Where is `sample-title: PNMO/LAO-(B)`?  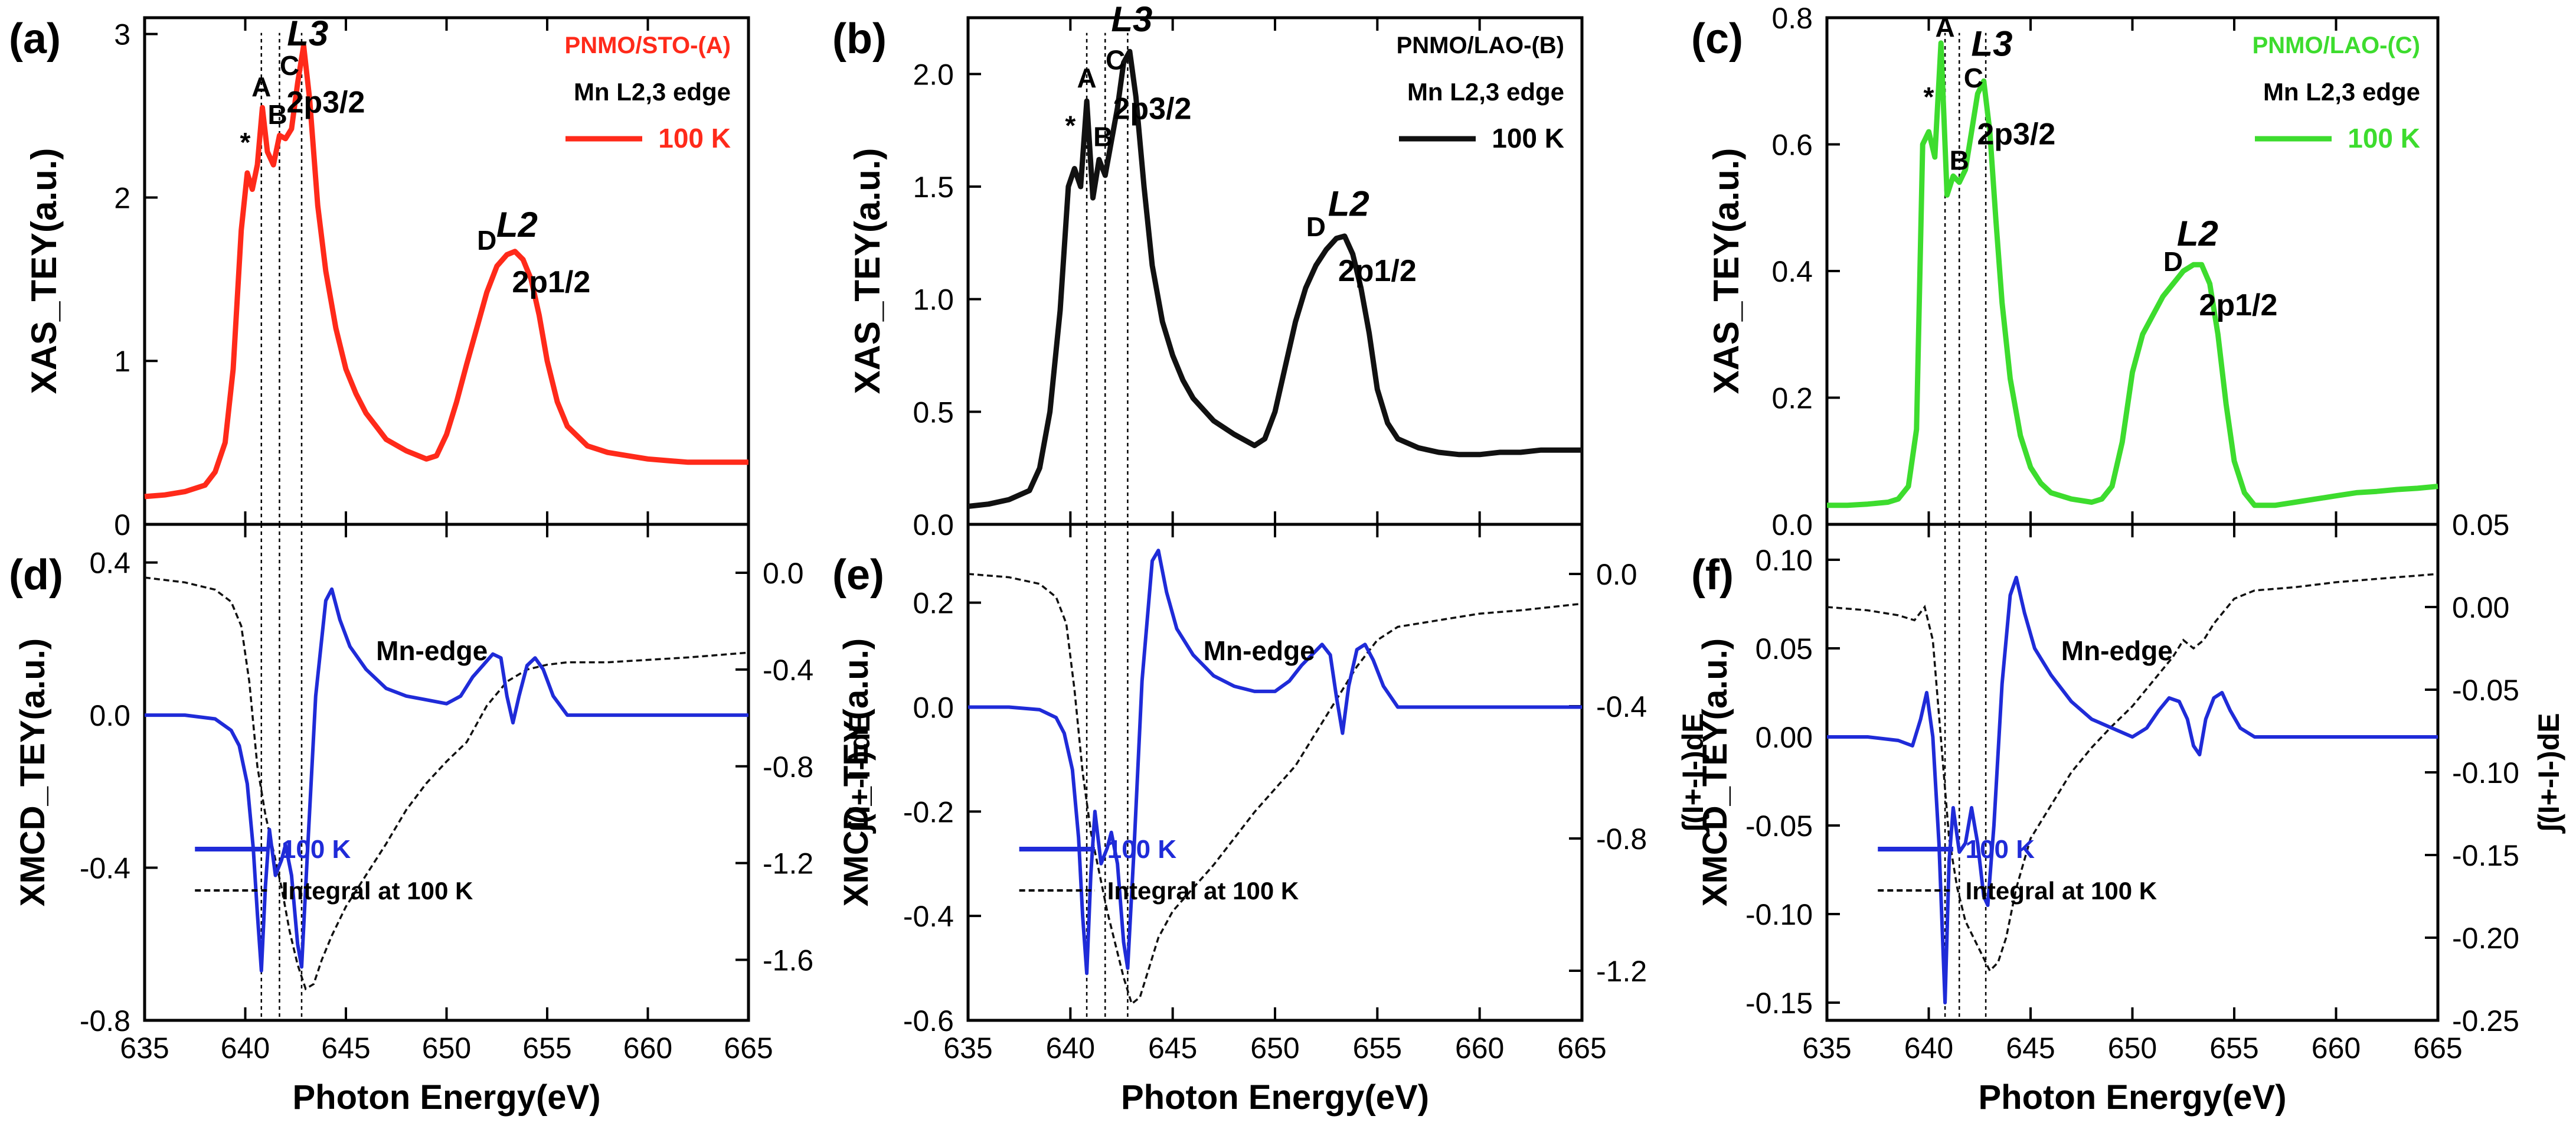 sample-title: PNMO/LAO-(B) is located at coordinates (1480, 45).